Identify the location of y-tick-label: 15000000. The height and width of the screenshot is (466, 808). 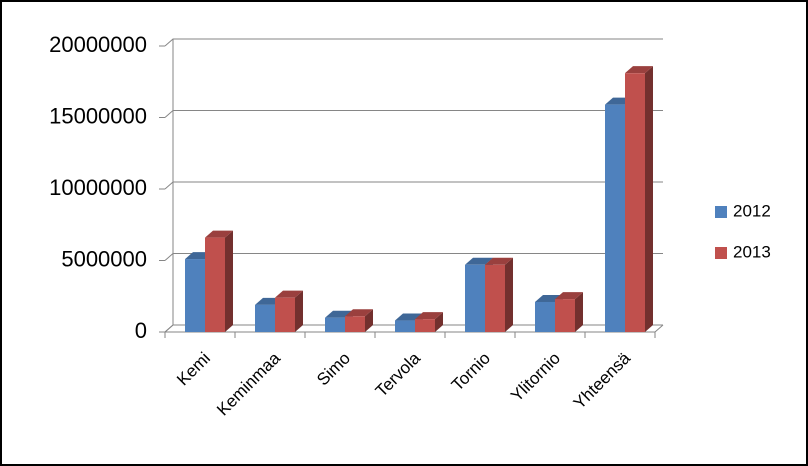
(98, 115).